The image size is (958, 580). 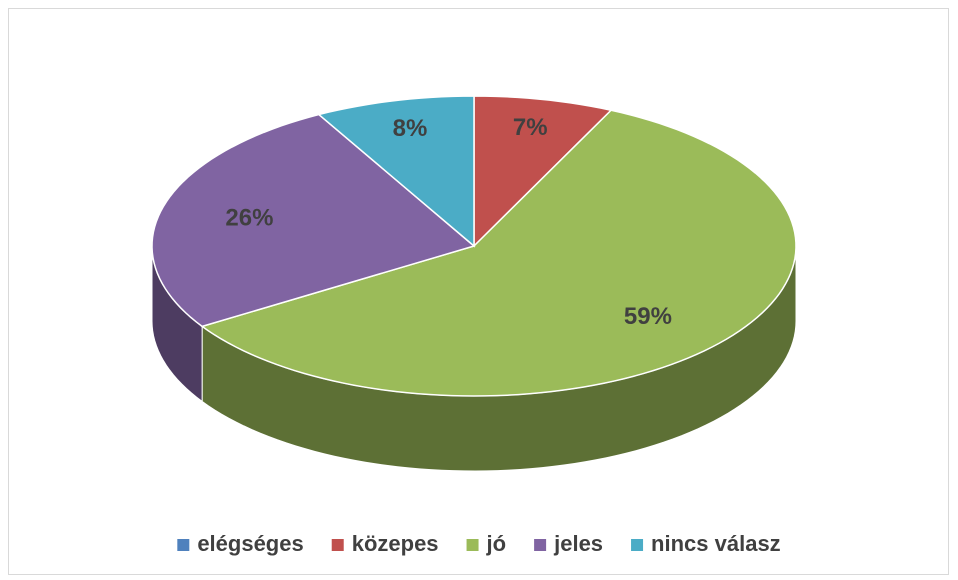 I want to click on data-label: 7%, so click(x=530, y=127).